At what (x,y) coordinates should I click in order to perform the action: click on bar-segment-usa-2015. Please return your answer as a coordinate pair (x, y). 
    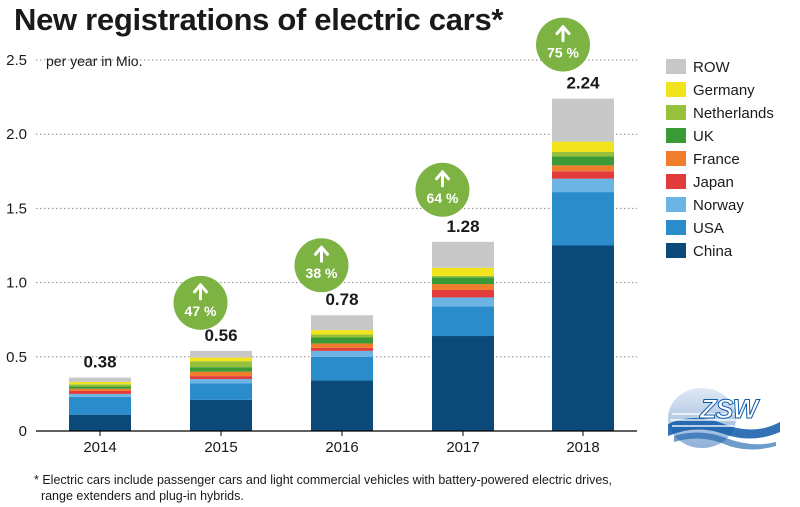
    Looking at the image, I should click on (221, 391).